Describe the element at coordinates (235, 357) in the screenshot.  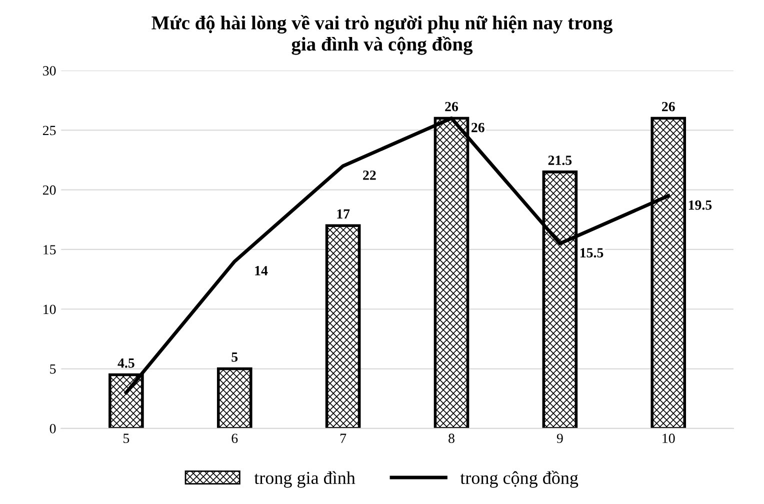
I see `data-label: 5` at that location.